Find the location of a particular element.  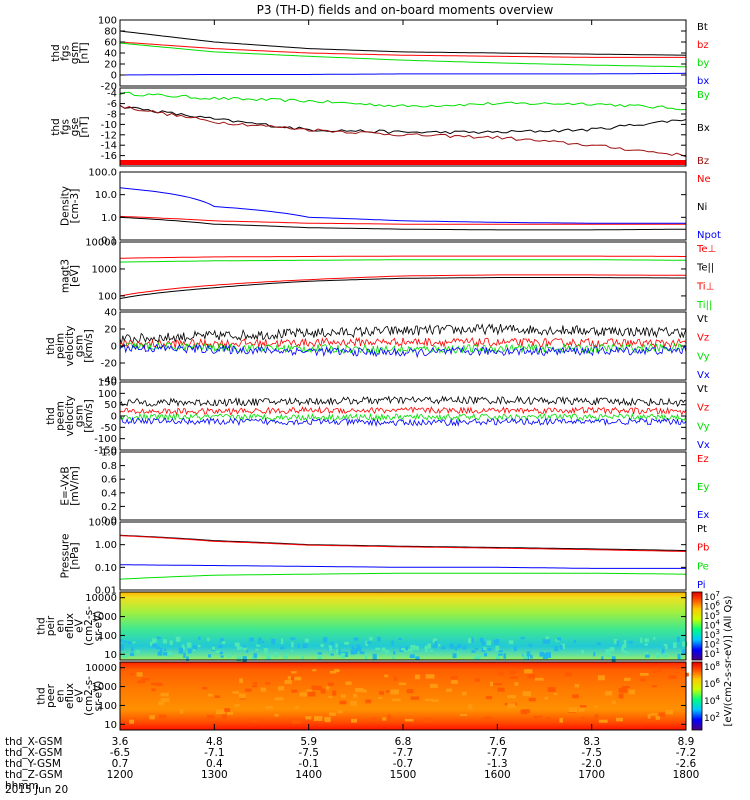

series-Vt is located at coordinates (403, 333).